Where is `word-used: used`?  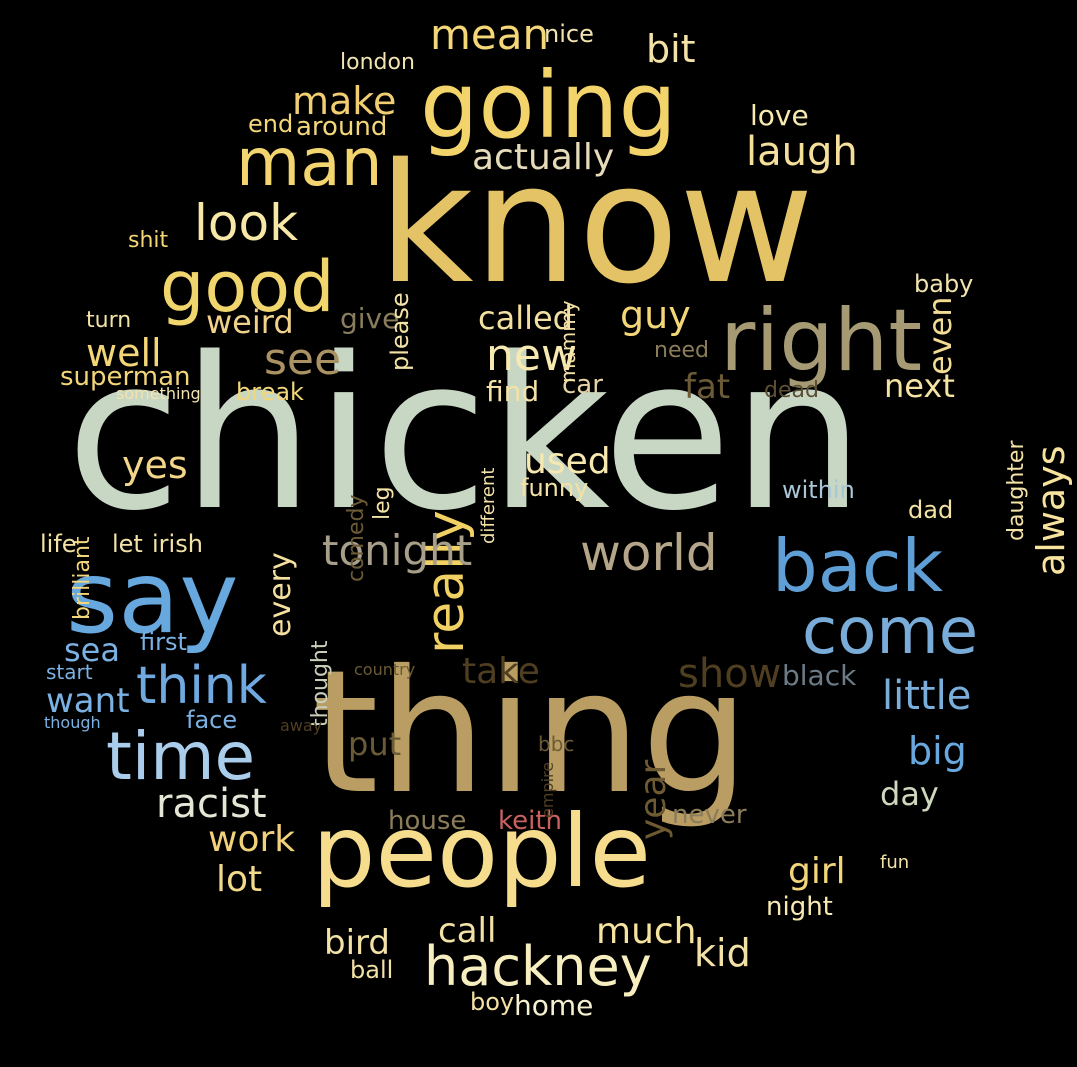 word-used: used is located at coordinates (567, 461).